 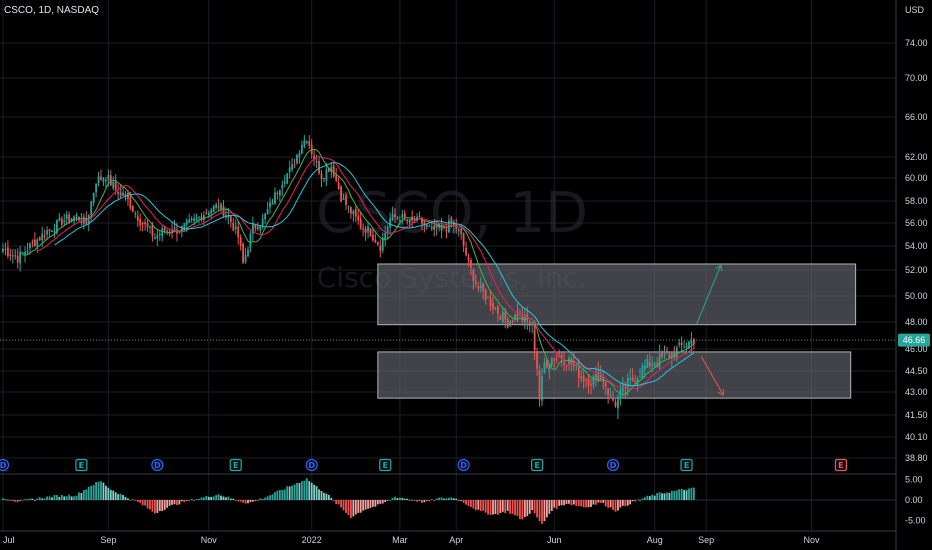 What do you see at coordinates (916, 458) in the screenshot?
I see `price-tick: 38.80` at bounding box center [916, 458].